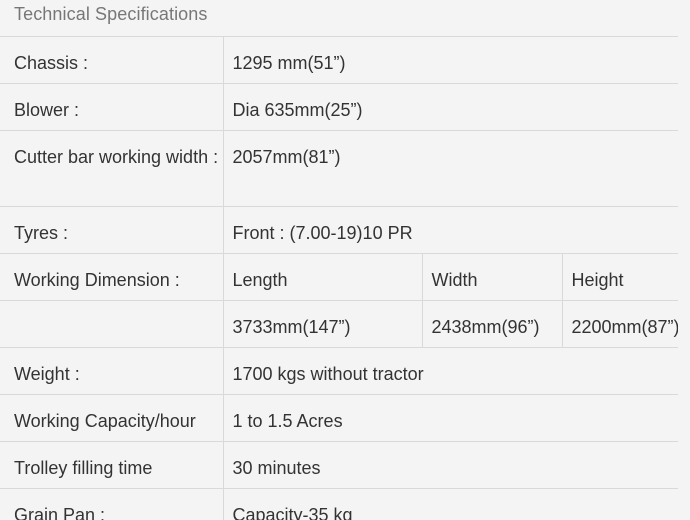 Image resolution: width=690 pixels, height=520 pixels. Describe the element at coordinates (620, 324) in the screenshot. I see `dimension-value-height: 2200mm(87”)` at that location.